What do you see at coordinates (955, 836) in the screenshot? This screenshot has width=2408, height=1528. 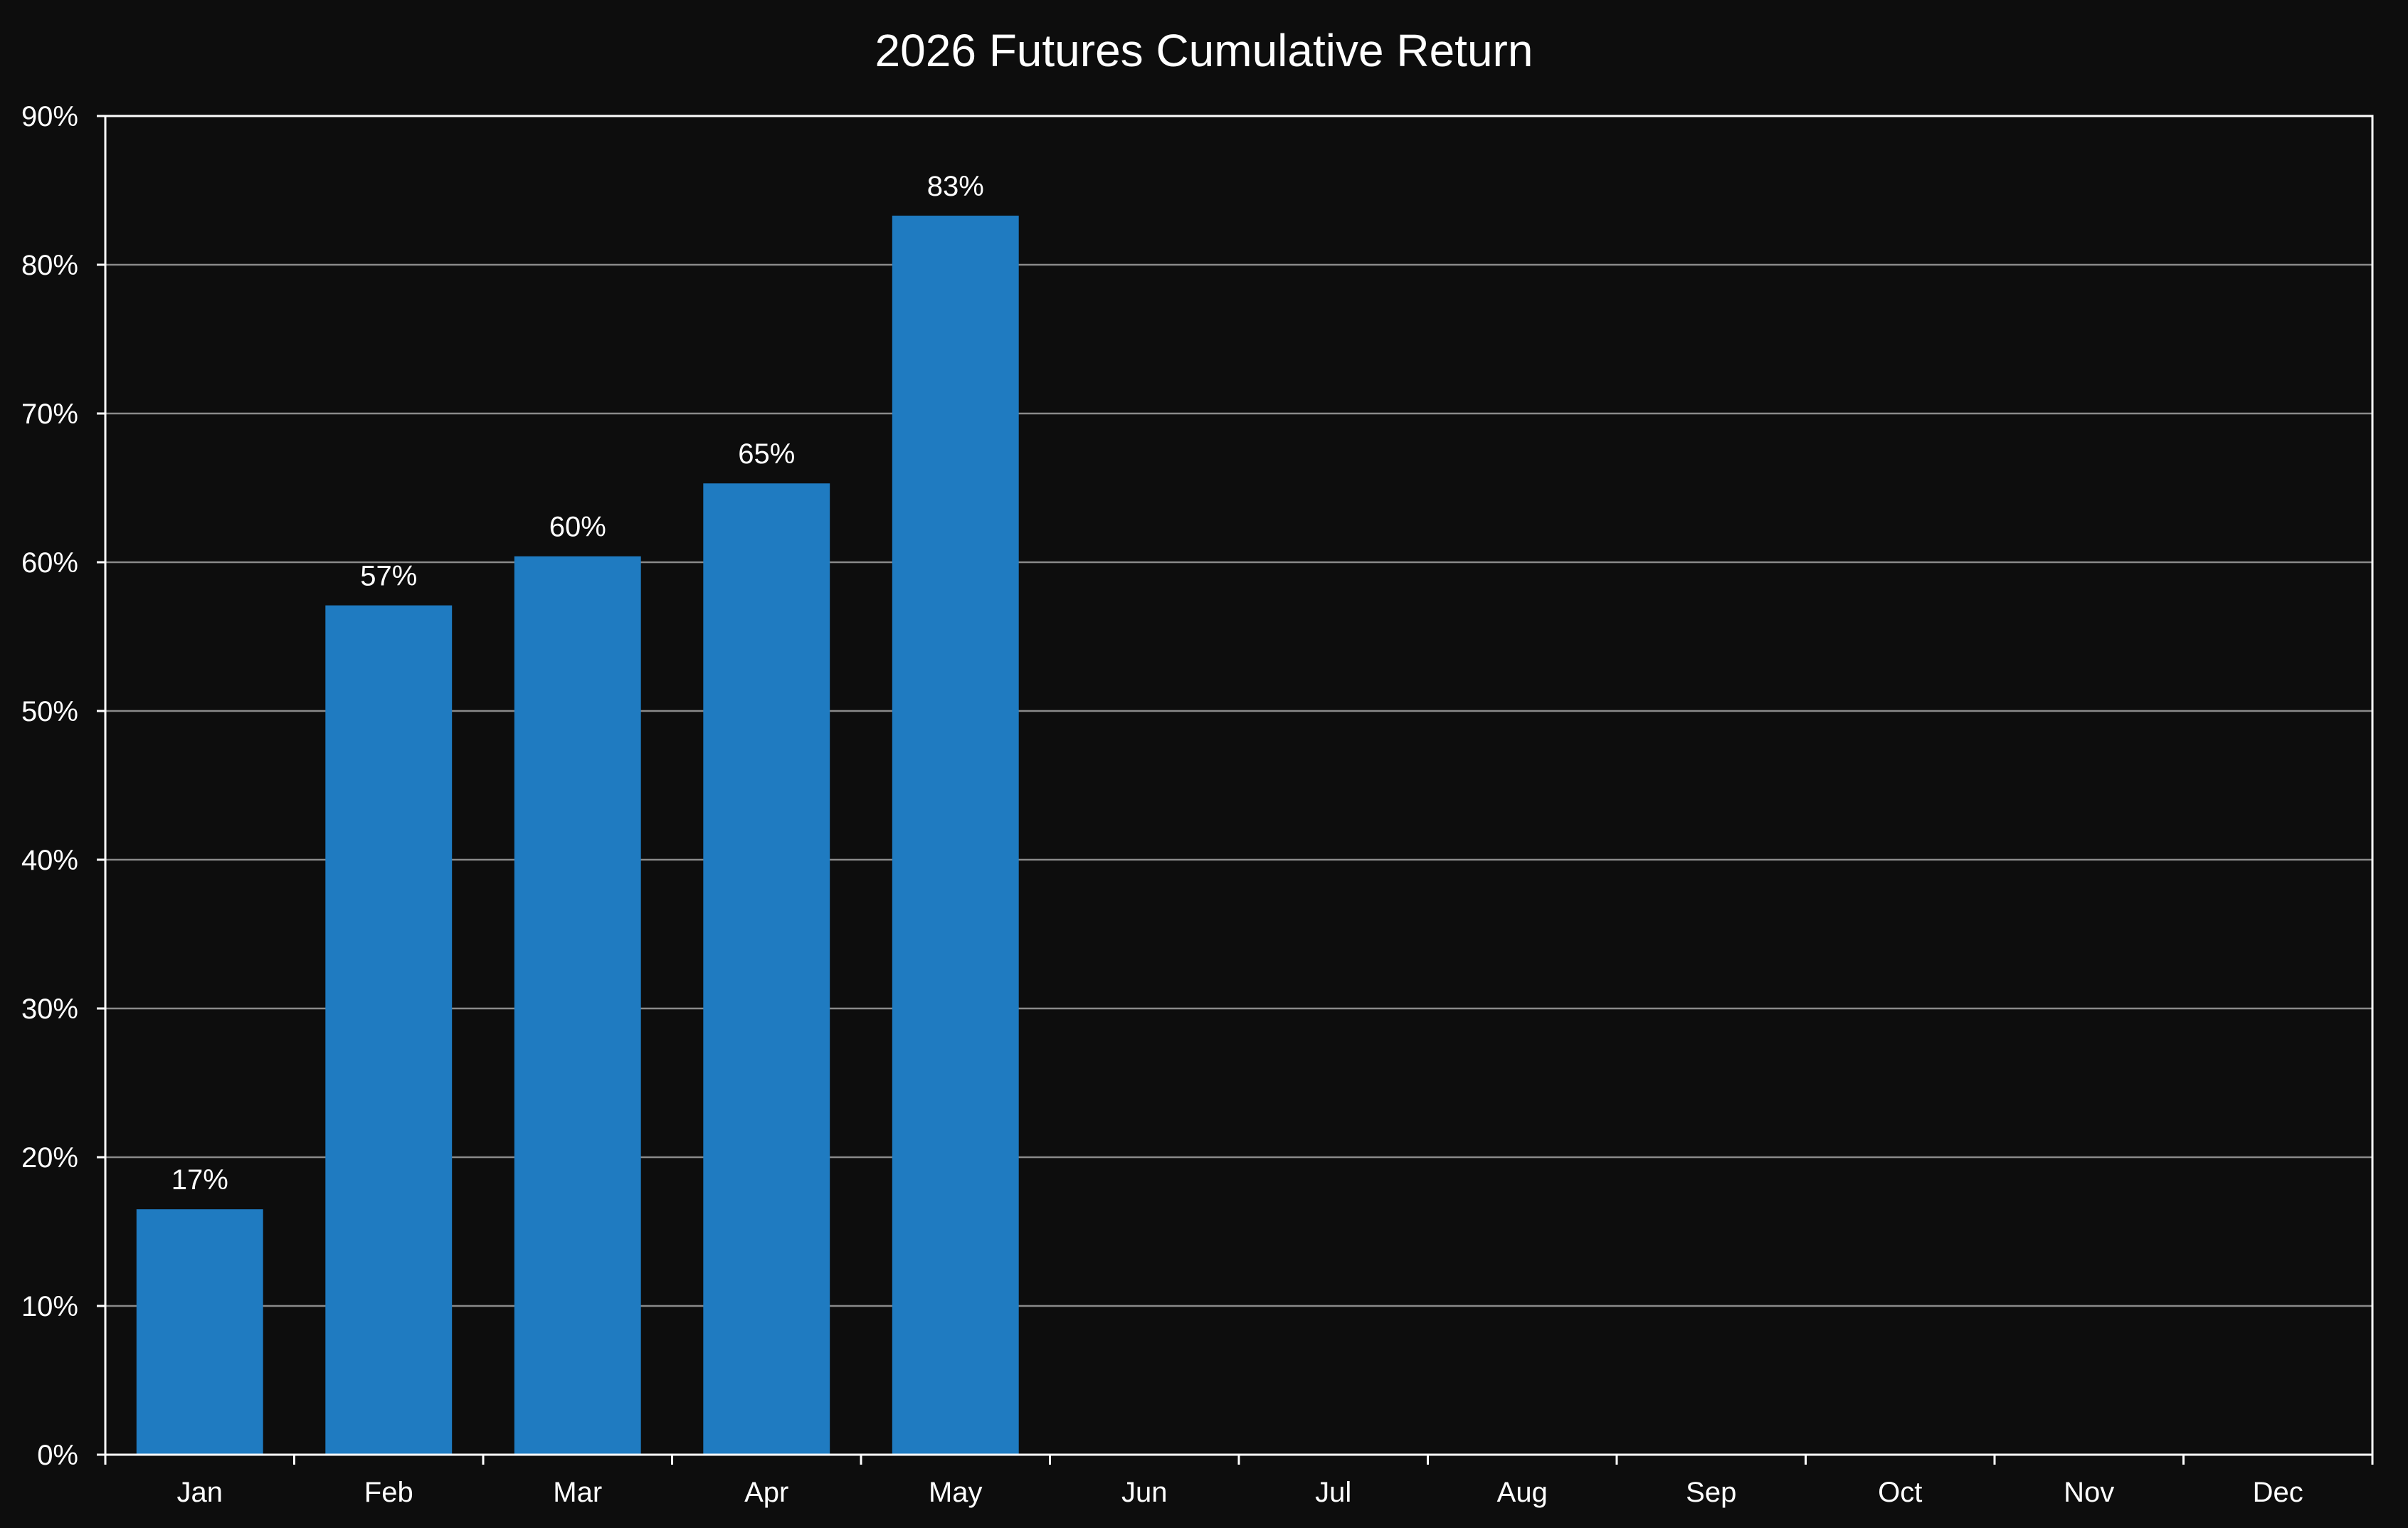 I see `bar-may` at bounding box center [955, 836].